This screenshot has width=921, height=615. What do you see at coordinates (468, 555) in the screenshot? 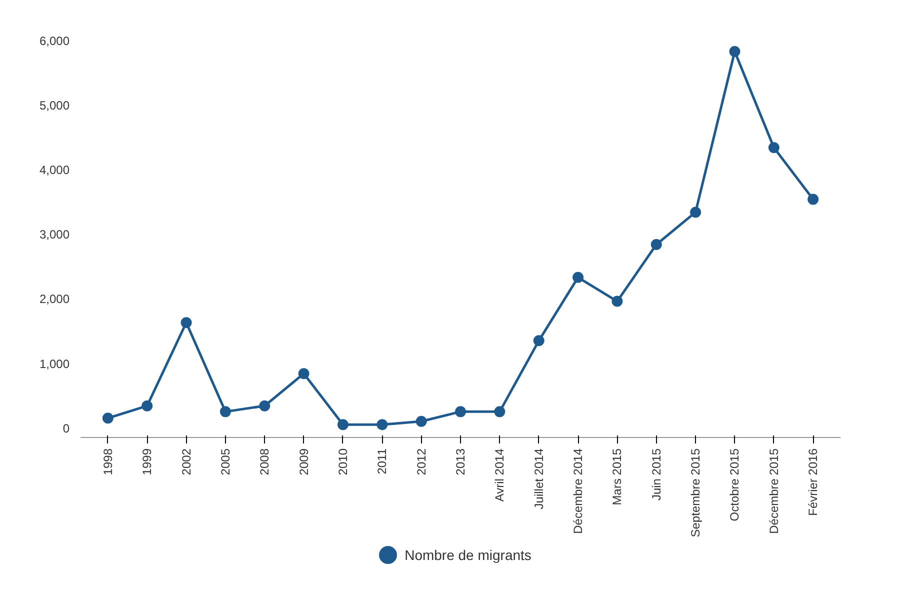
I see `legend-label: Nombre de migrants` at bounding box center [468, 555].